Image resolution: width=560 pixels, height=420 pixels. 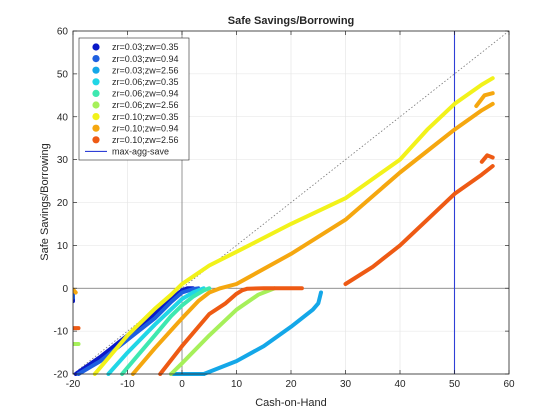 I want to click on x-tick-label: 10, so click(x=237, y=384).